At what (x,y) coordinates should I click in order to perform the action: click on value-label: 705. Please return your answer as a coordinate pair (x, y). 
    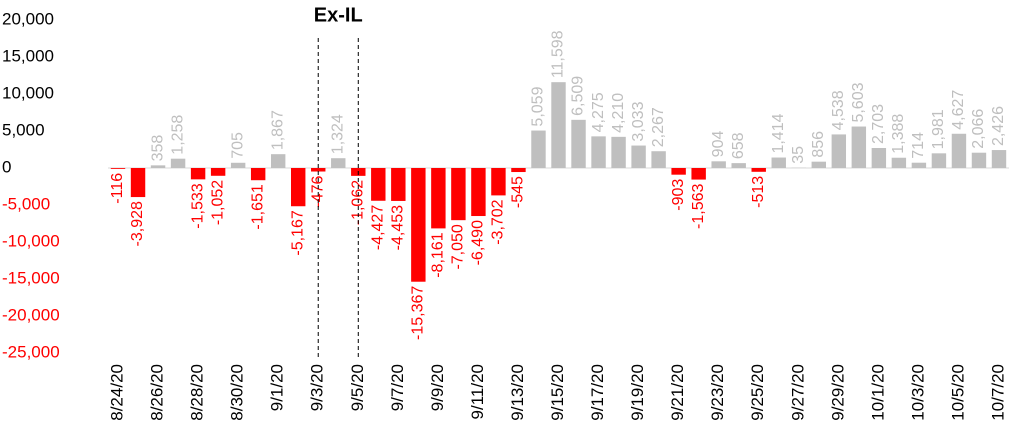
    Looking at the image, I should click on (237, 145).